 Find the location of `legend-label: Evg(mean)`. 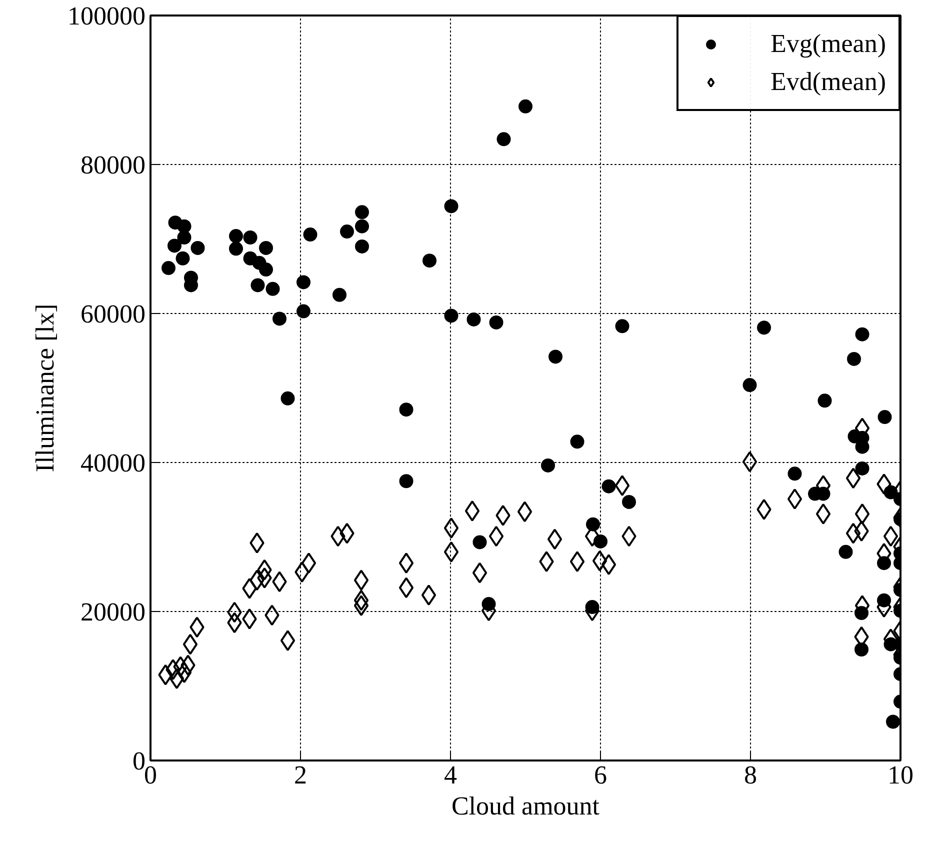

legend-label: Evg(mean) is located at coordinates (828, 44).